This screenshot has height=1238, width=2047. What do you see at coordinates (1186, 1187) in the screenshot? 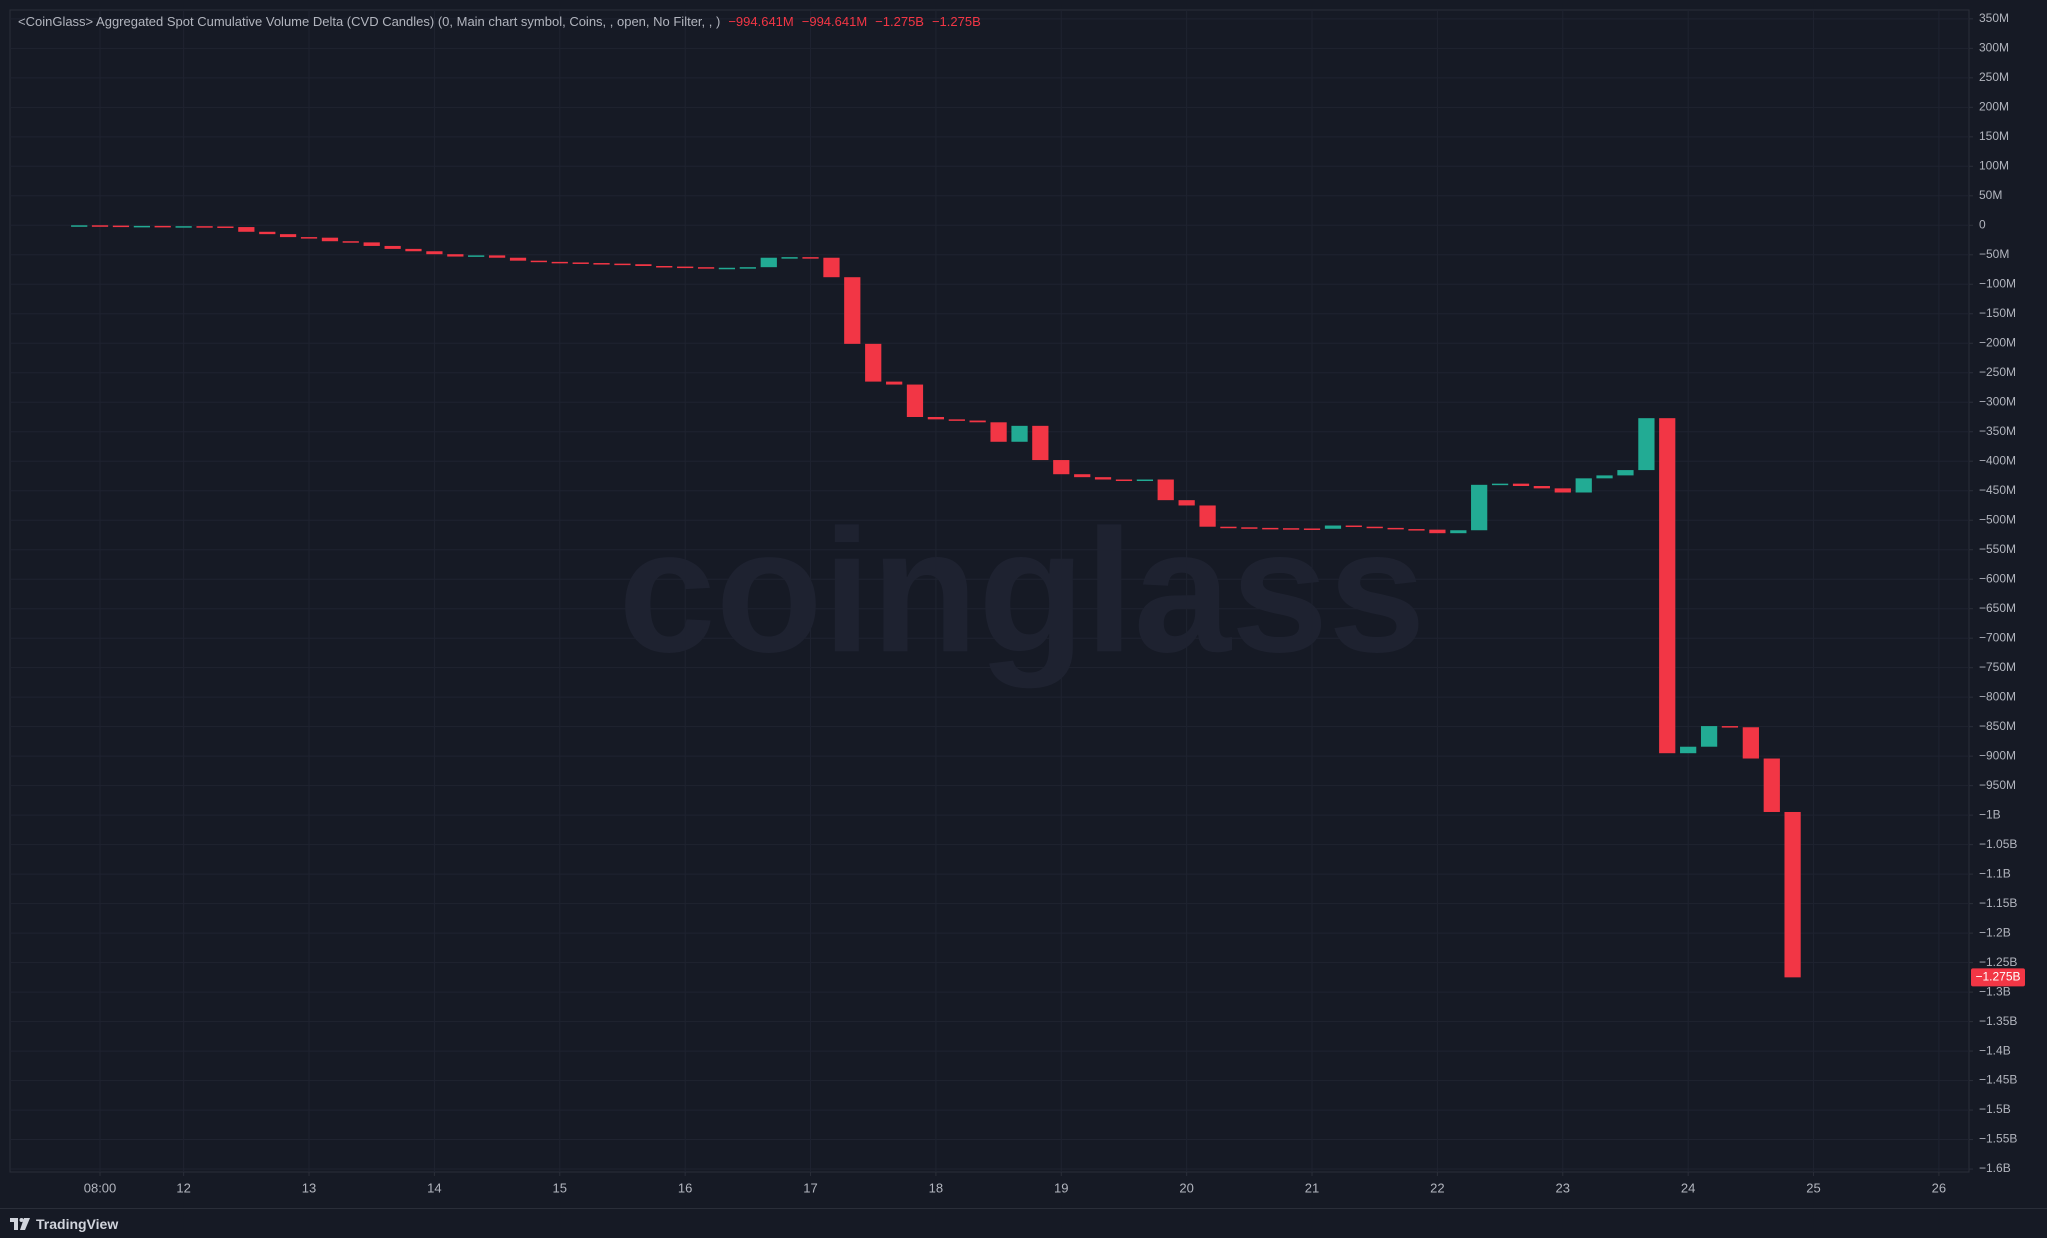
I see `x-tick-label: 20` at bounding box center [1186, 1187].